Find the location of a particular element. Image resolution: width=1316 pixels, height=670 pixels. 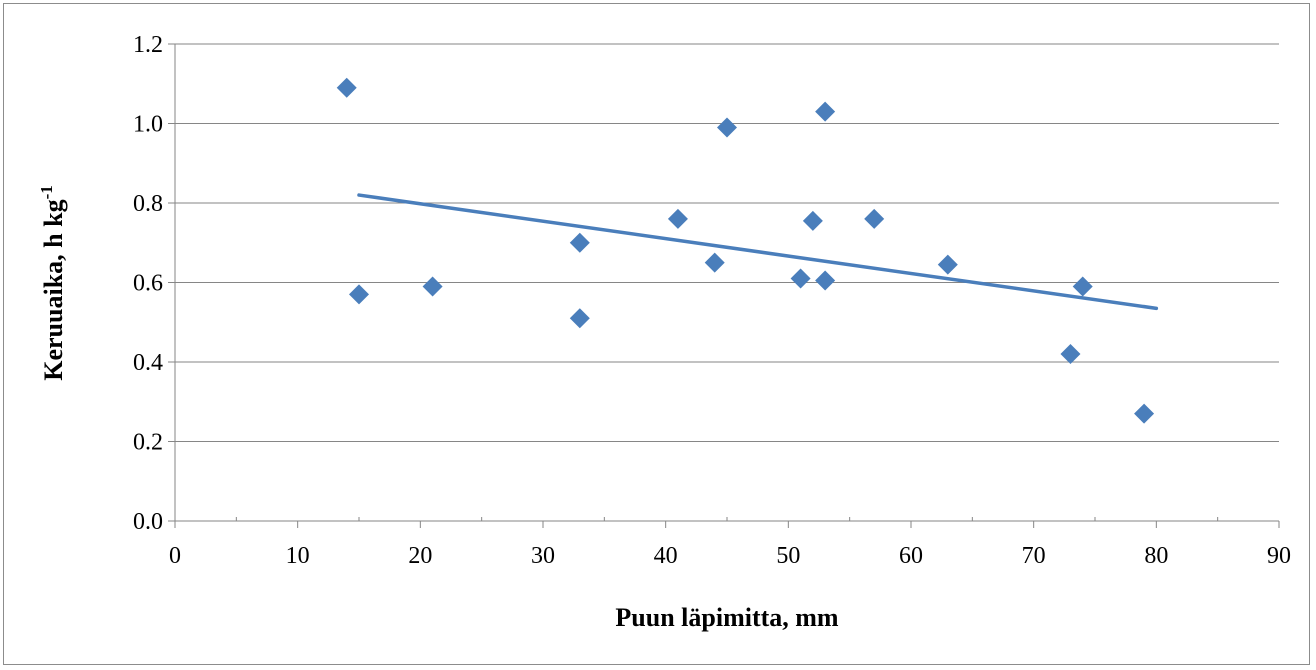

y-tick-label: 1.2 is located at coordinates (148, 45).